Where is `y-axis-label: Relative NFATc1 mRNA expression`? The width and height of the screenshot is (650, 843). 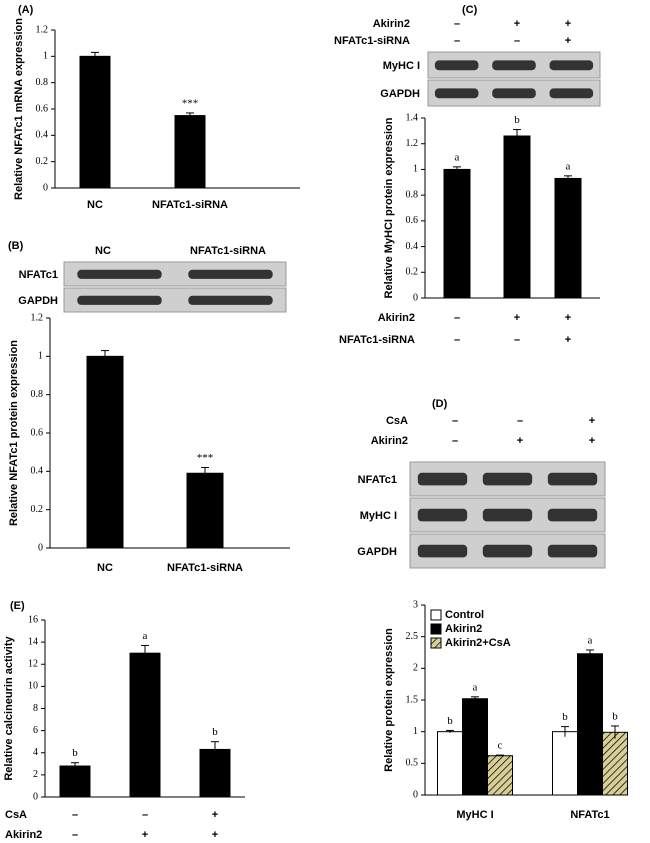 y-axis-label: Relative NFATc1 mRNA expression is located at coordinates (19, 109).